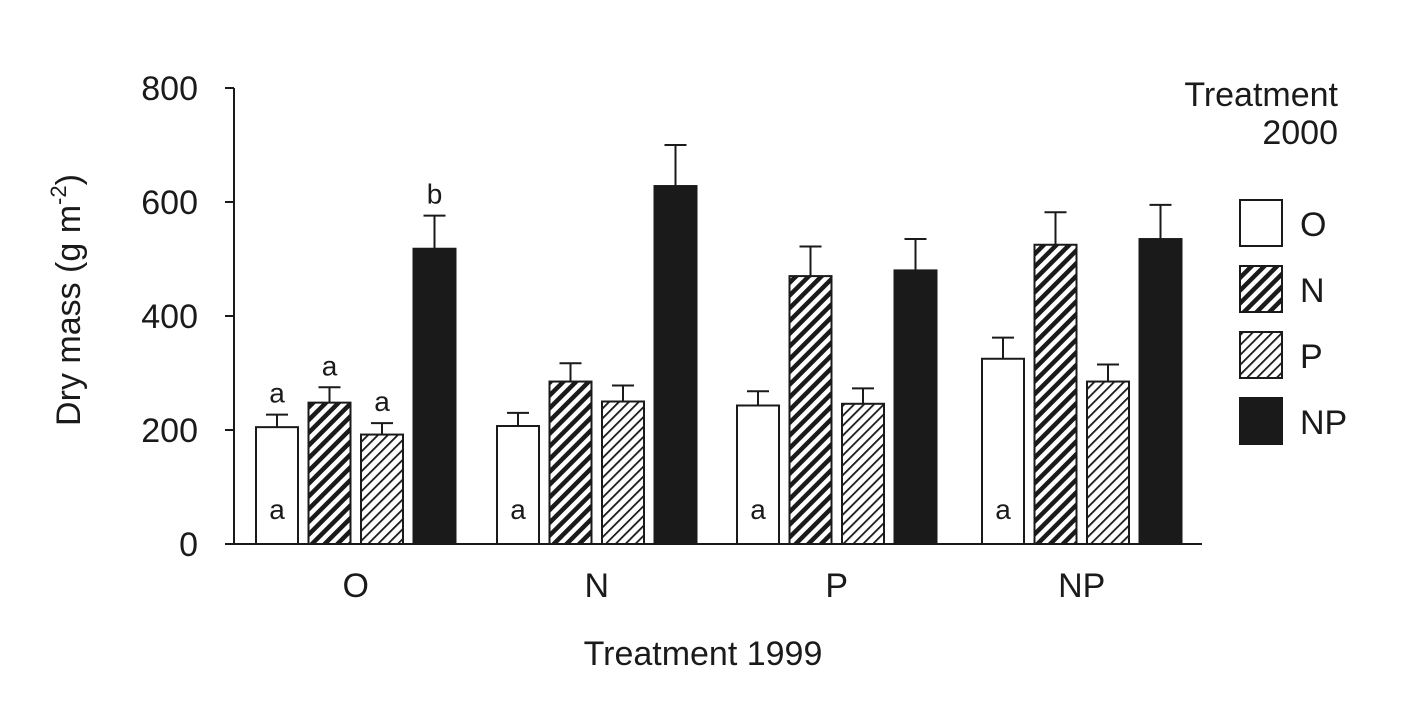 This screenshot has height=708, width=1416. Describe the element at coordinates (69, 315) in the screenshot. I see `y-axis-label-main: Dry mass (g m` at that location.